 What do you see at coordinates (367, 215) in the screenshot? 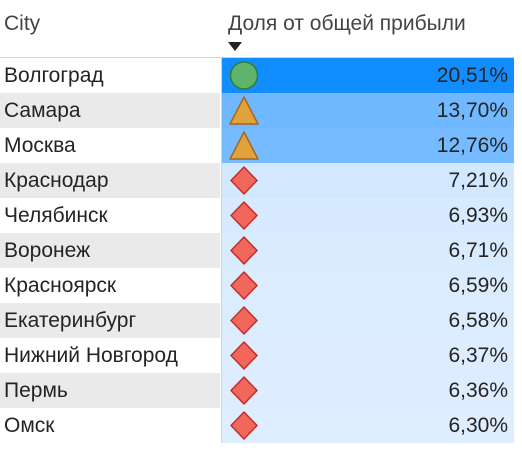
I see `share-cell: 6,93%` at bounding box center [367, 215].